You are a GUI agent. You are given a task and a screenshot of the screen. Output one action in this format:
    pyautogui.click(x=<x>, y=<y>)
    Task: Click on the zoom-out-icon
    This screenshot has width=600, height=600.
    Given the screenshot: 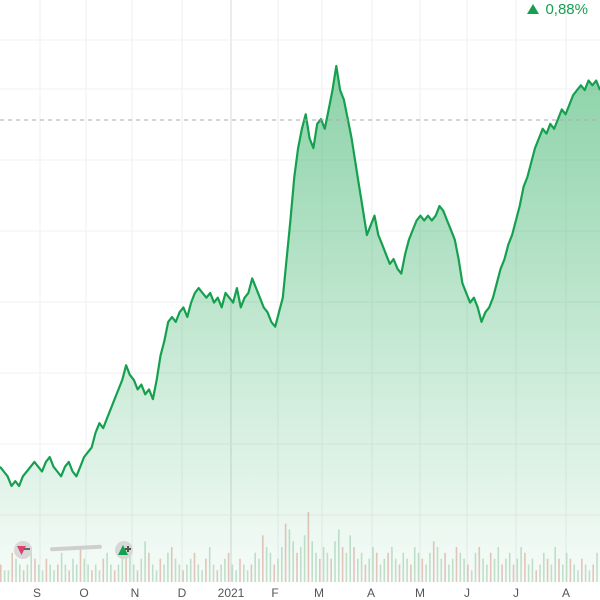 What is the action you would take?
    pyautogui.click(x=23, y=550)
    